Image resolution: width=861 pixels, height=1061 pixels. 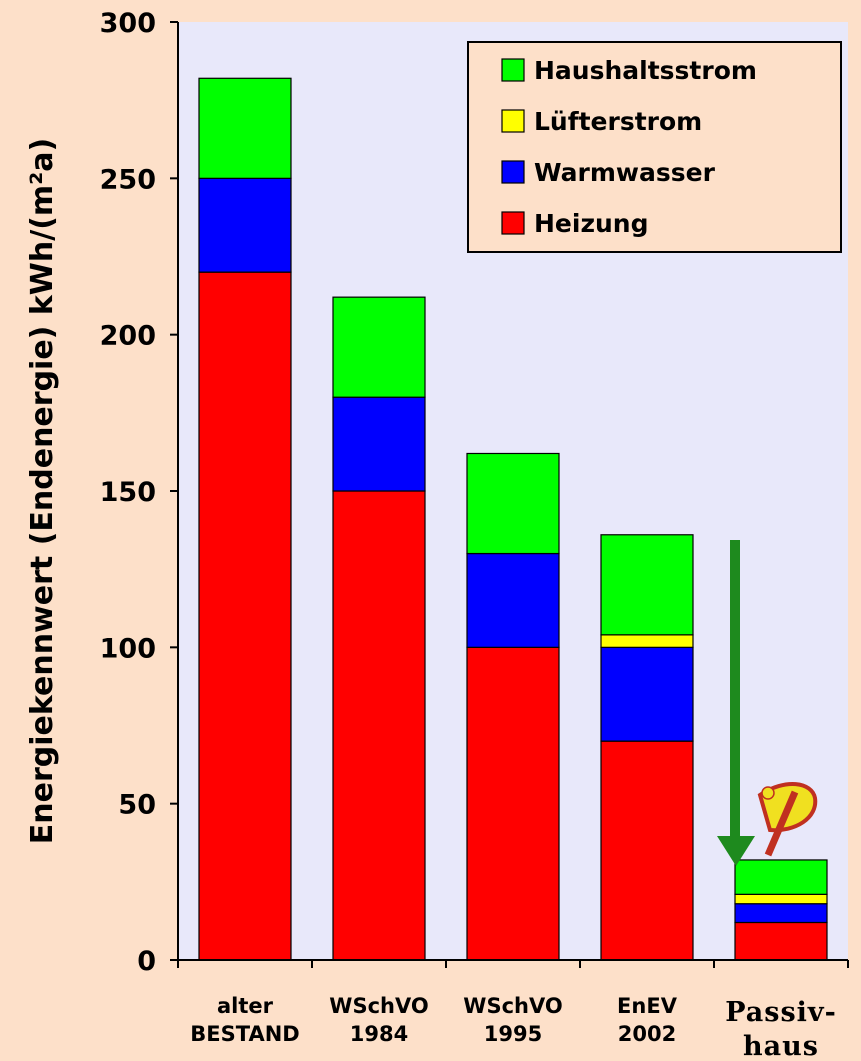 What do you see at coordinates (137, 805) in the screenshot?
I see `y-tick-label: 50` at bounding box center [137, 805].